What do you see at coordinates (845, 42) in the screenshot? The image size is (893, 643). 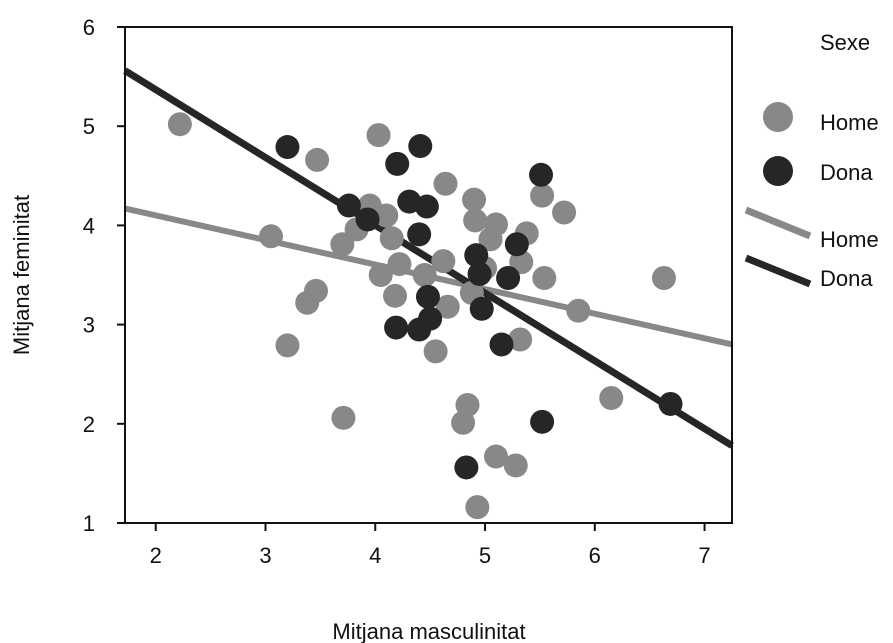 I see `legend-title: Sexe` at bounding box center [845, 42].